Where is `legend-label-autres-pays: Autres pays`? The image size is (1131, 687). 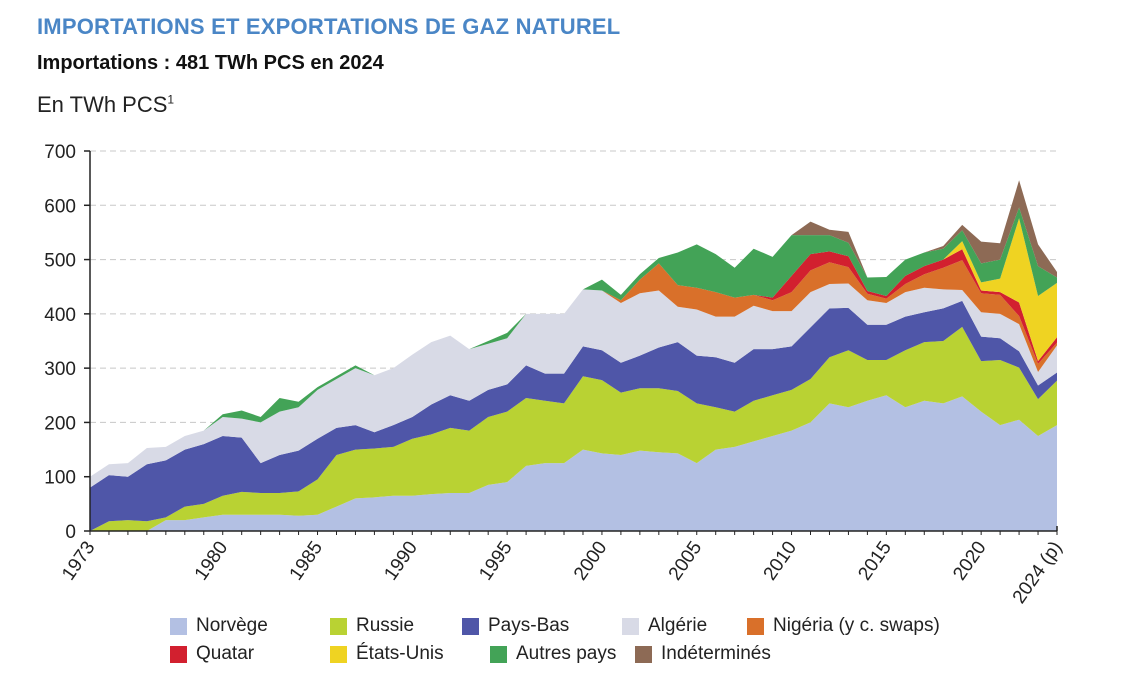 legend-label-autres-pays: Autres pays is located at coordinates (566, 653).